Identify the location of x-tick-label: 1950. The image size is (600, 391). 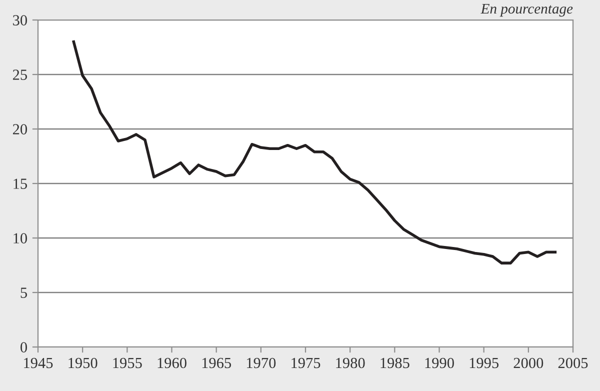
(83, 363).